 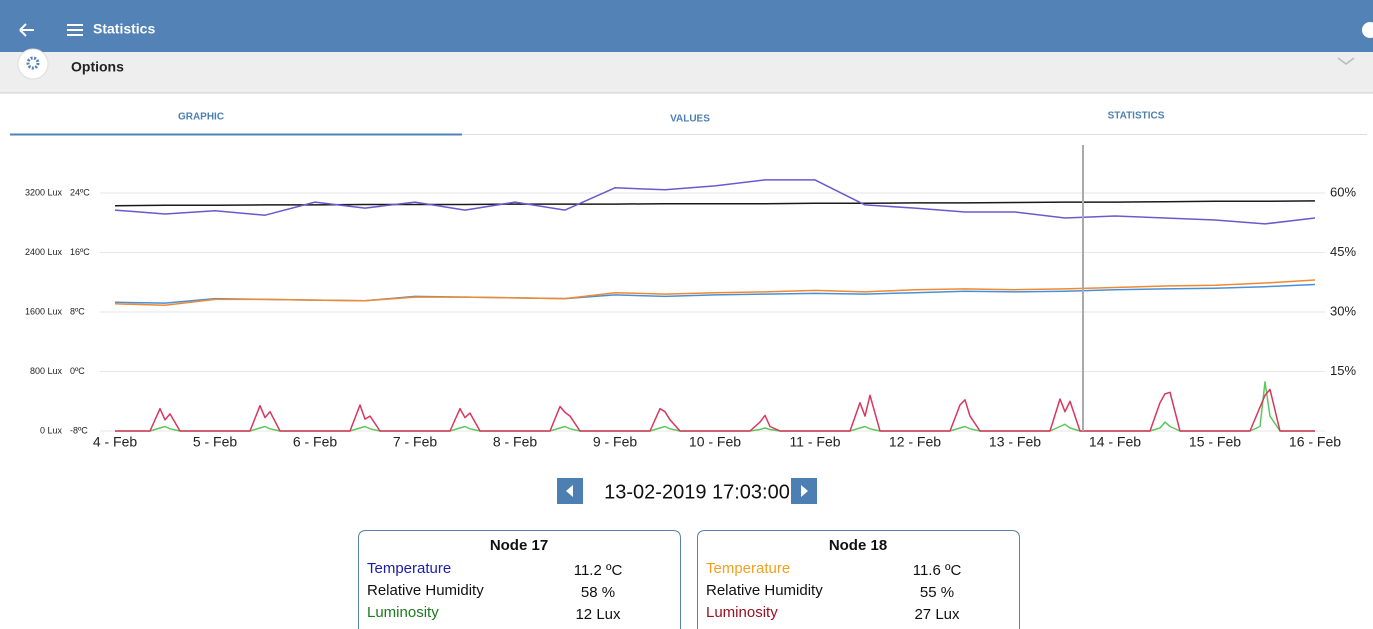 What do you see at coordinates (1343, 370) in the screenshot?
I see `y2-tick-label: 15%` at bounding box center [1343, 370].